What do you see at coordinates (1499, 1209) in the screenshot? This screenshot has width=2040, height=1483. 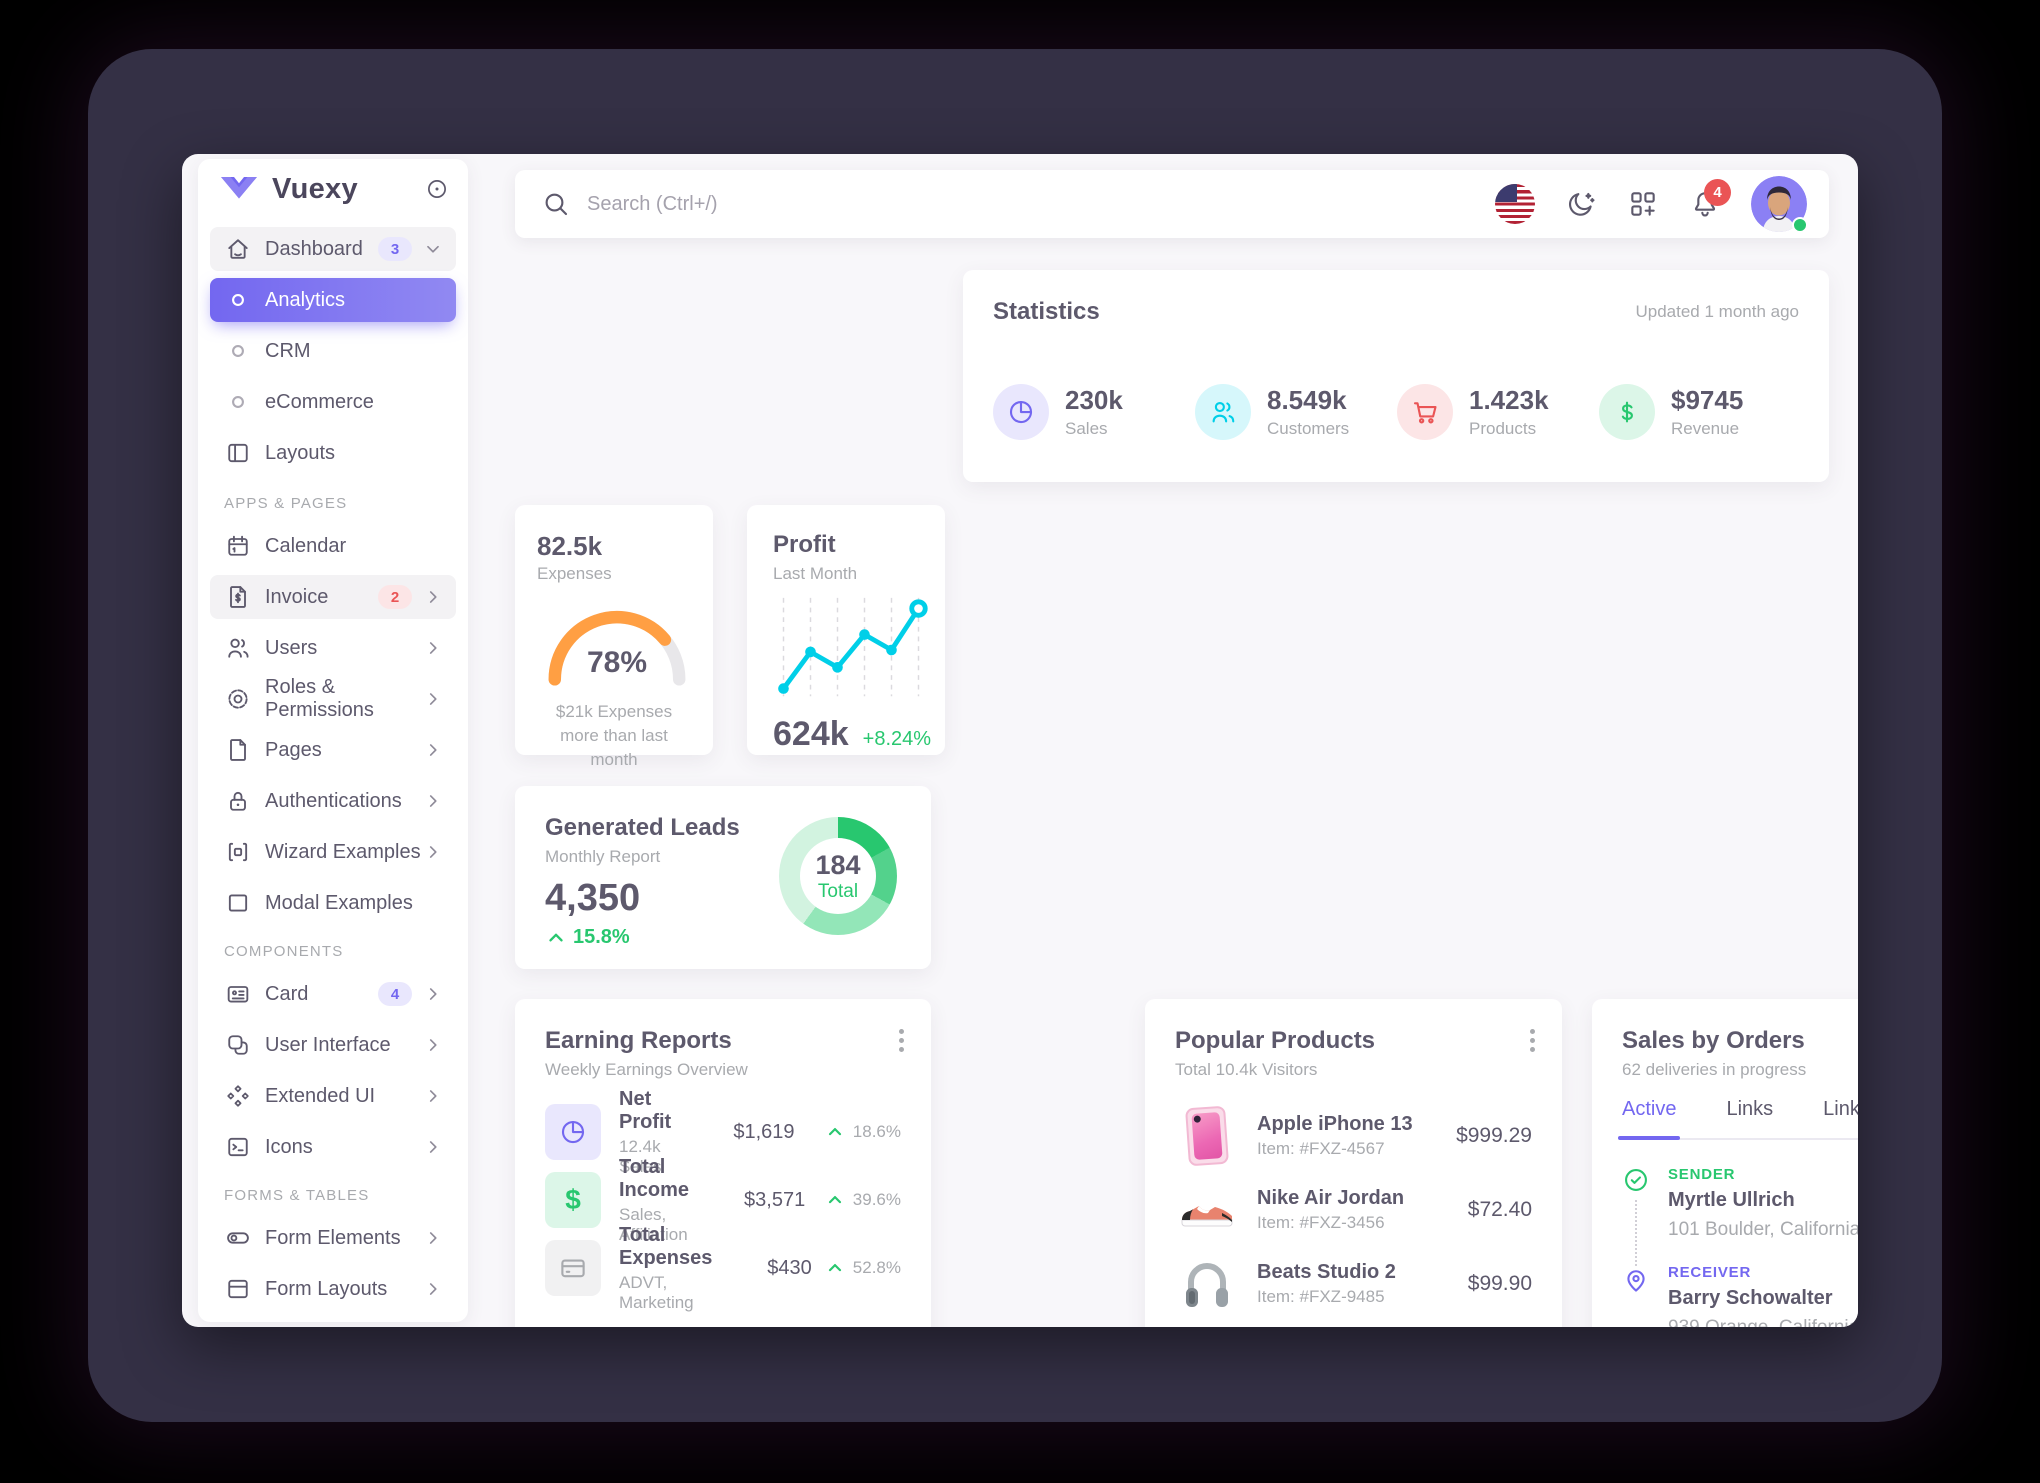 I see `product-price: $72.40` at bounding box center [1499, 1209].